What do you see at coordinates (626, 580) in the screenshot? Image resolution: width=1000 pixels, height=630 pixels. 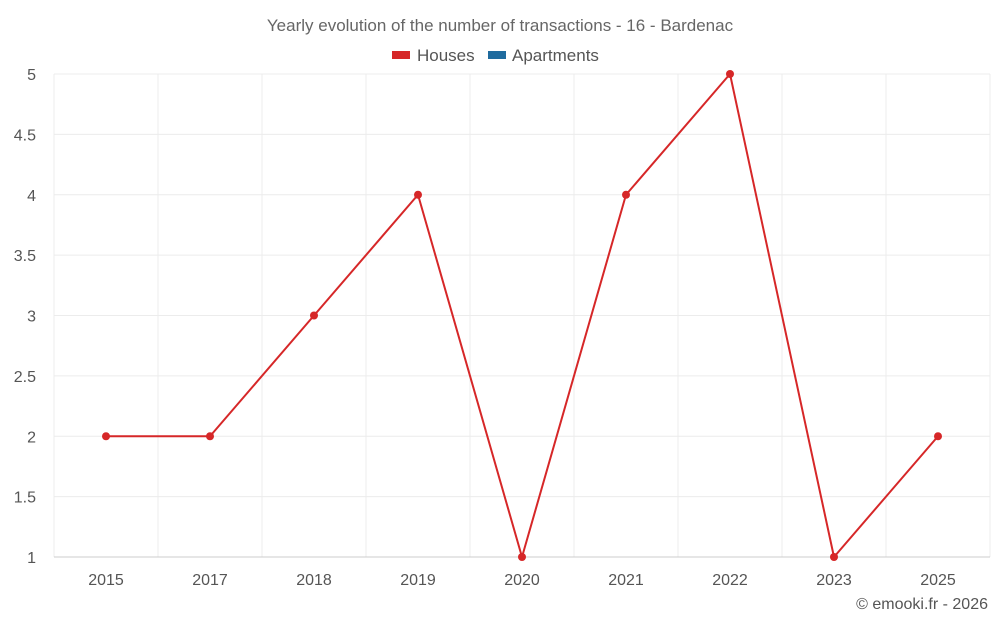 I see `x-tick-label: 2021` at bounding box center [626, 580].